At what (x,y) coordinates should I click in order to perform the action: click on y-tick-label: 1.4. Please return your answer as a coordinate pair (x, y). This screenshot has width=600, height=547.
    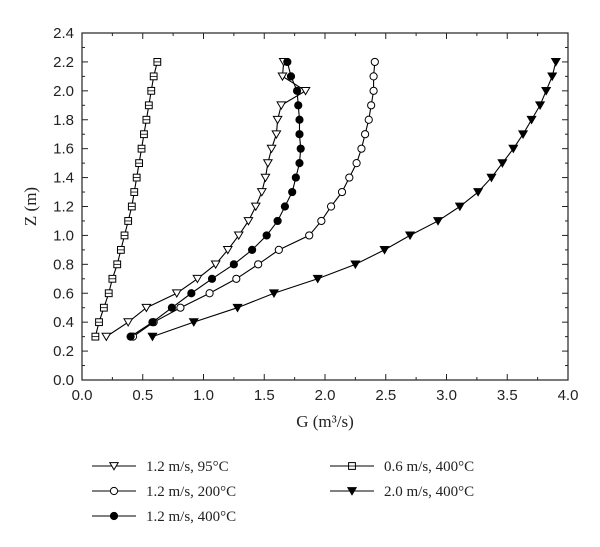
    Looking at the image, I should click on (63, 178).